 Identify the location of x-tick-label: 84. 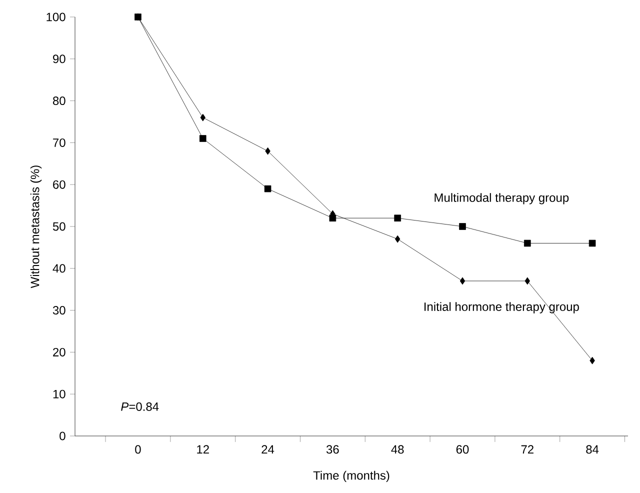
(592, 449).